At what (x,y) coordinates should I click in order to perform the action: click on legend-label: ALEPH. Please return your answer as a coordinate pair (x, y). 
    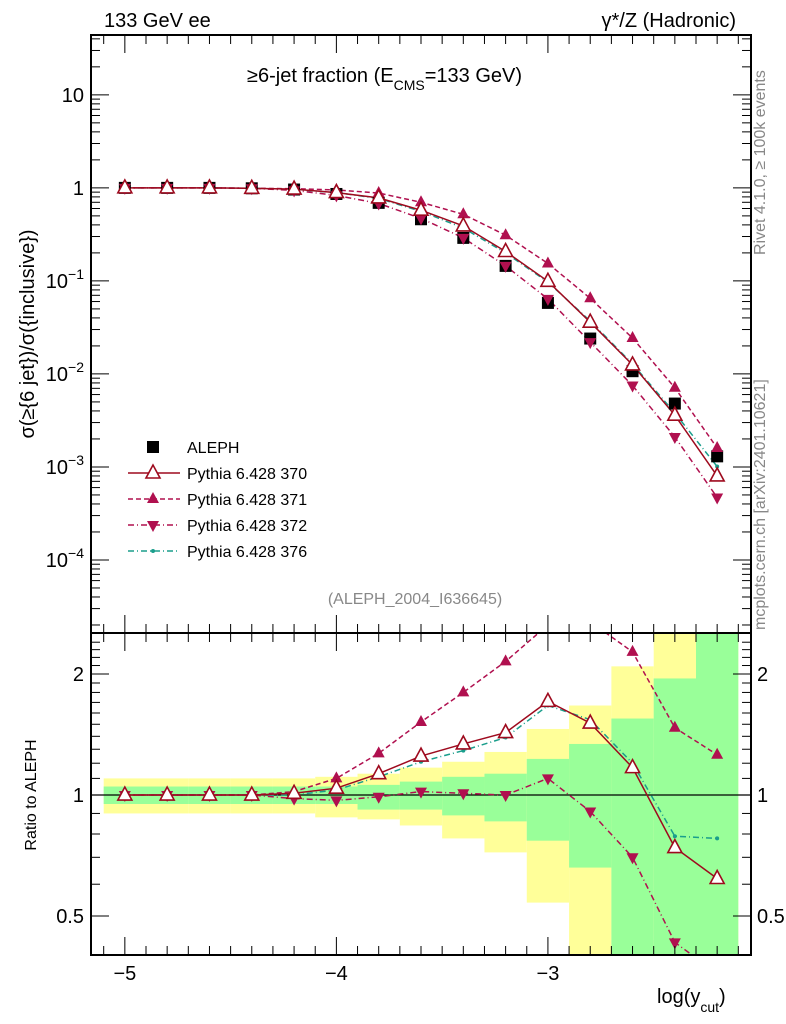
    Looking at the image, I should click on (213, 448).